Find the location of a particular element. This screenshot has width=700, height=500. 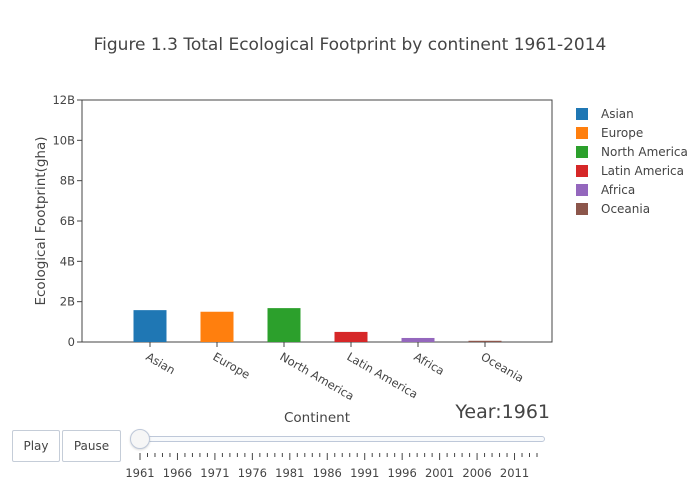

slider-year-label: 1976 is located at coordinates (252, 473).